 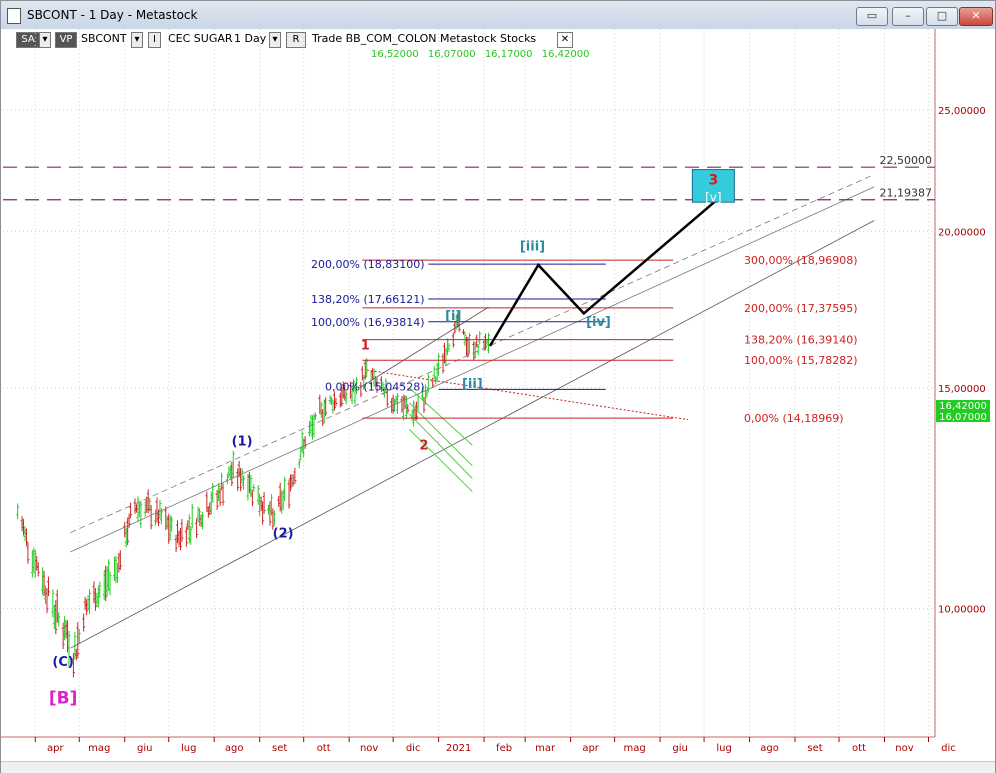 I want to click on last-price-tag: 16,07000, so click(x=963, y=417).